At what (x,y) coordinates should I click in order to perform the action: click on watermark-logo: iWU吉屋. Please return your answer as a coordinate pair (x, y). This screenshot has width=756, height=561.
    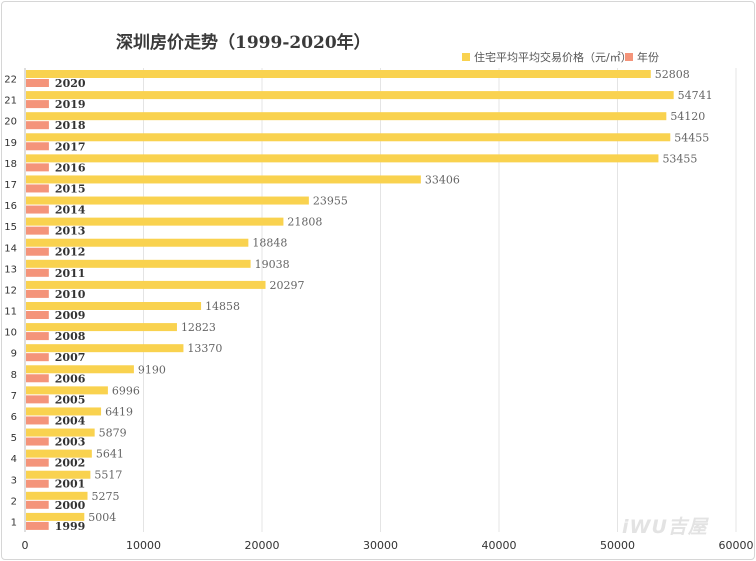
    Looking at the image, I should click on (665, 527).